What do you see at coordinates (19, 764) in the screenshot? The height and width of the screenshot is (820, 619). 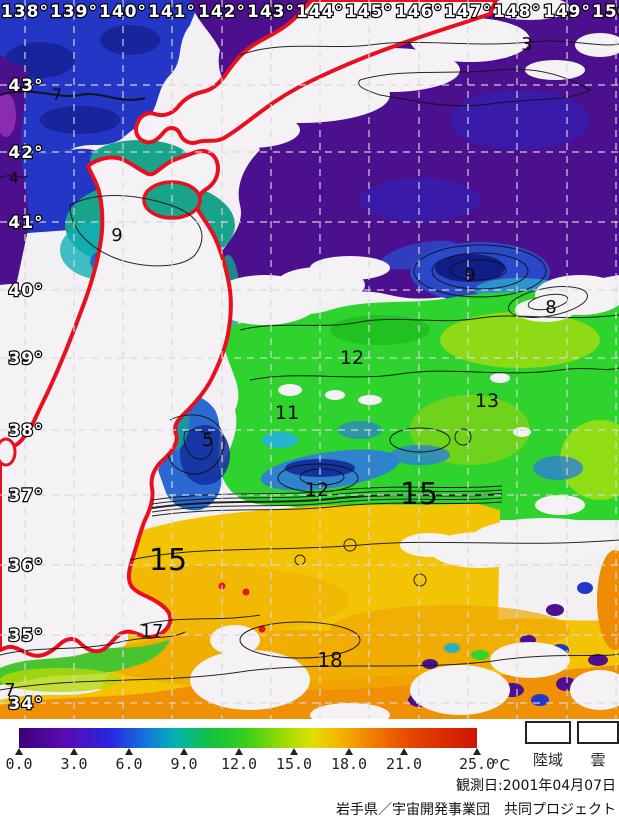 I see `colorbar-tick-label: 0.0` at bounding box center [19, 764].